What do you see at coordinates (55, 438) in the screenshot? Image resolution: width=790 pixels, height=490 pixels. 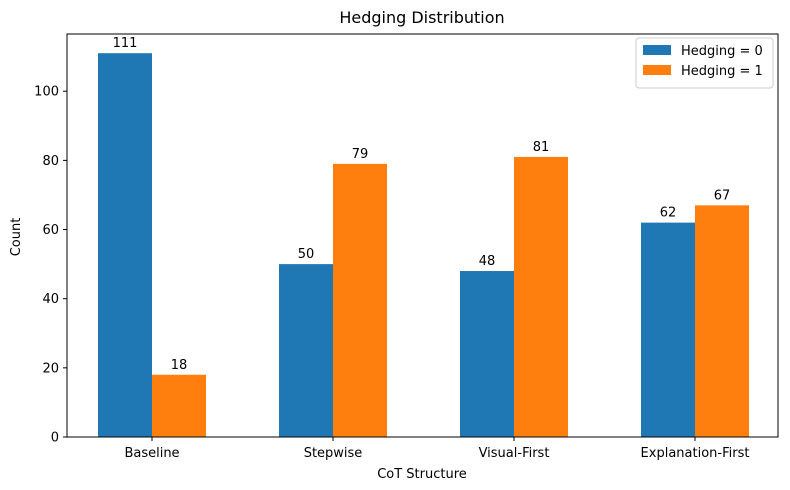 I see `y-tick-label: 0` at bounding box center [55, 438].